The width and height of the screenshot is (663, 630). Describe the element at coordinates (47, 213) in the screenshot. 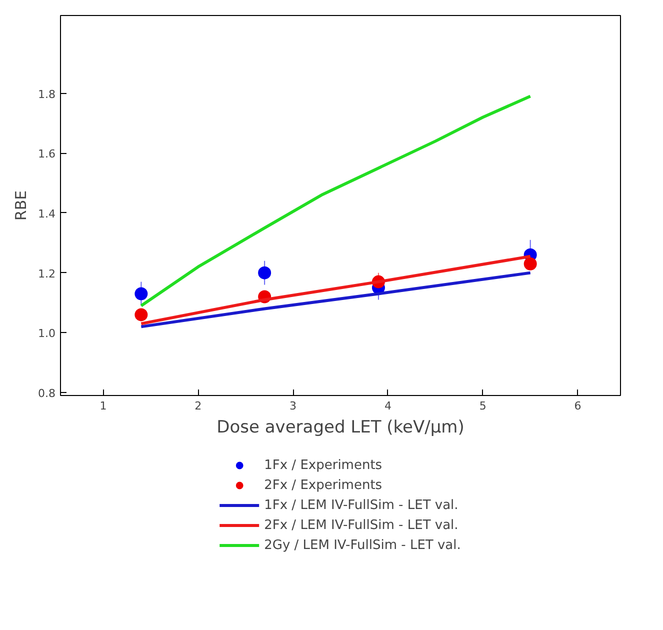

I see `y-tick-label: 1.4` at that location.